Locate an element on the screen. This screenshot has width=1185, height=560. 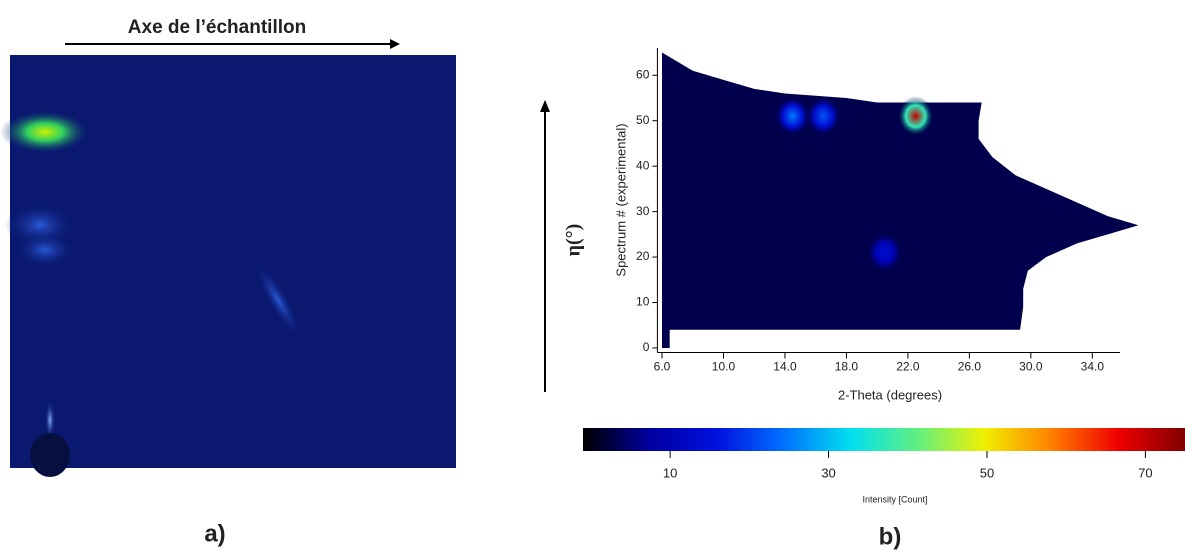
x-axis-label: 2-Theta (degrees) is located at coordinates (890, 394).